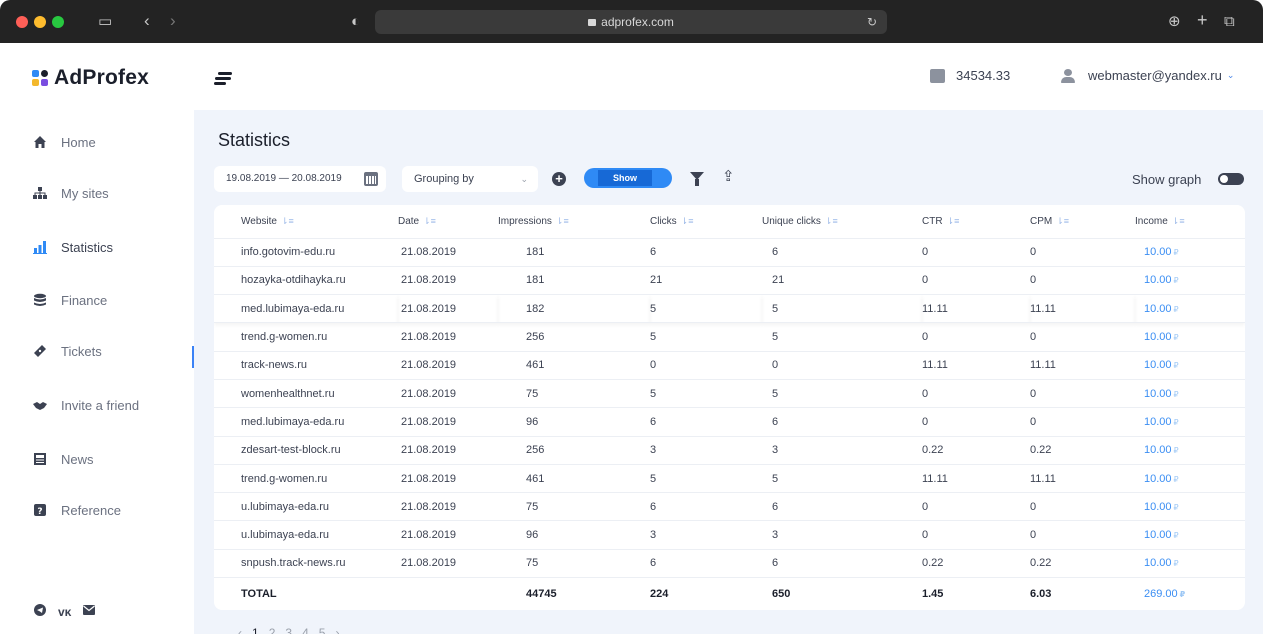 This screenshot has height=634, width=1263. Describe the element at coordinates (706, 422) in the screenshot. I see `table-cell-clicks: 6` at that location.